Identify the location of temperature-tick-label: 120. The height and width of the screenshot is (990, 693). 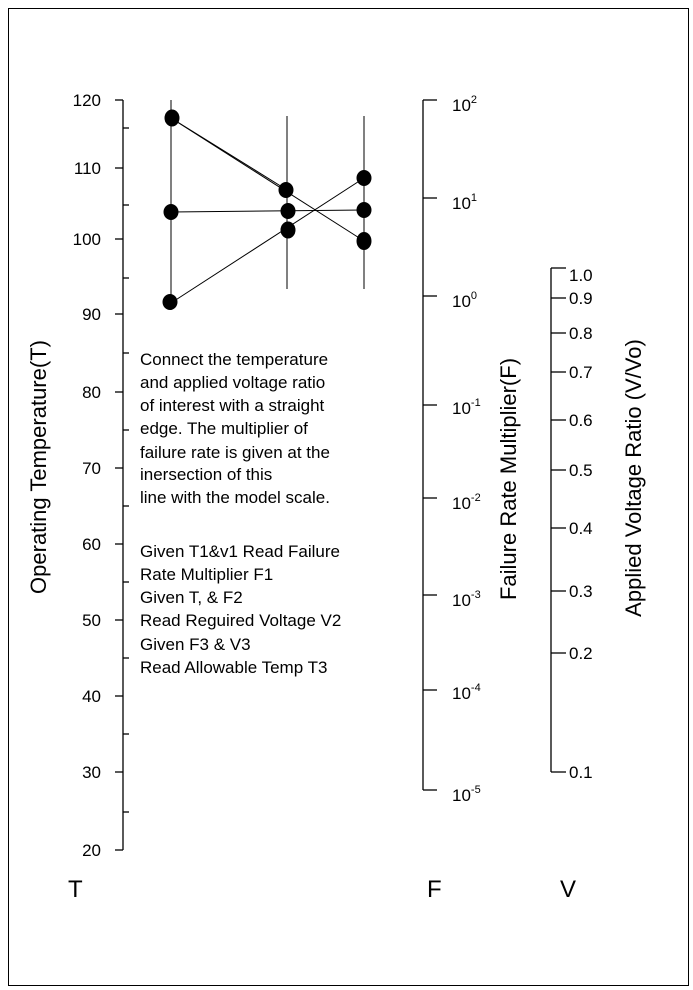
(87, 100).